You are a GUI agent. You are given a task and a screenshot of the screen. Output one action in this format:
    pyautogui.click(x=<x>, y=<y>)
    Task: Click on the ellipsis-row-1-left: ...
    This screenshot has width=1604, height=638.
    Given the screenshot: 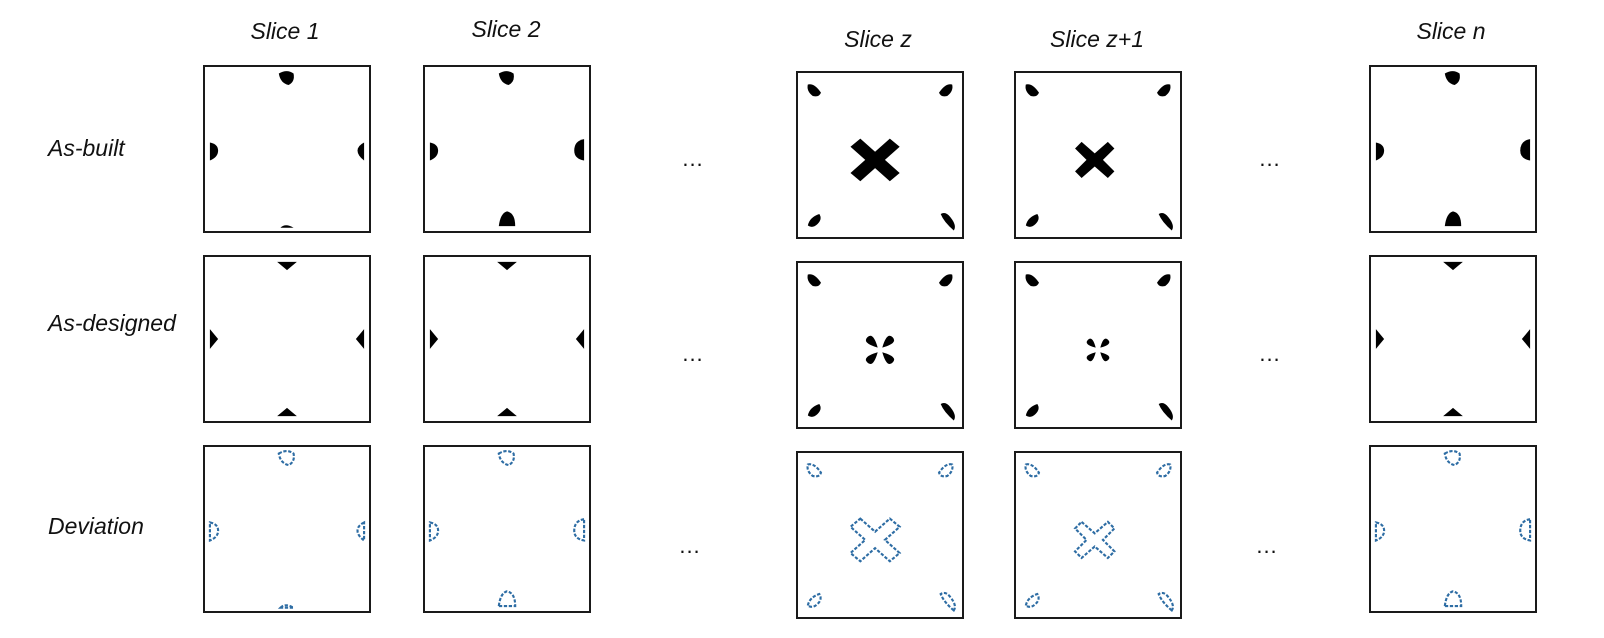 What is the action you would take?
    pyautogui.click(x=693, y=158)
    